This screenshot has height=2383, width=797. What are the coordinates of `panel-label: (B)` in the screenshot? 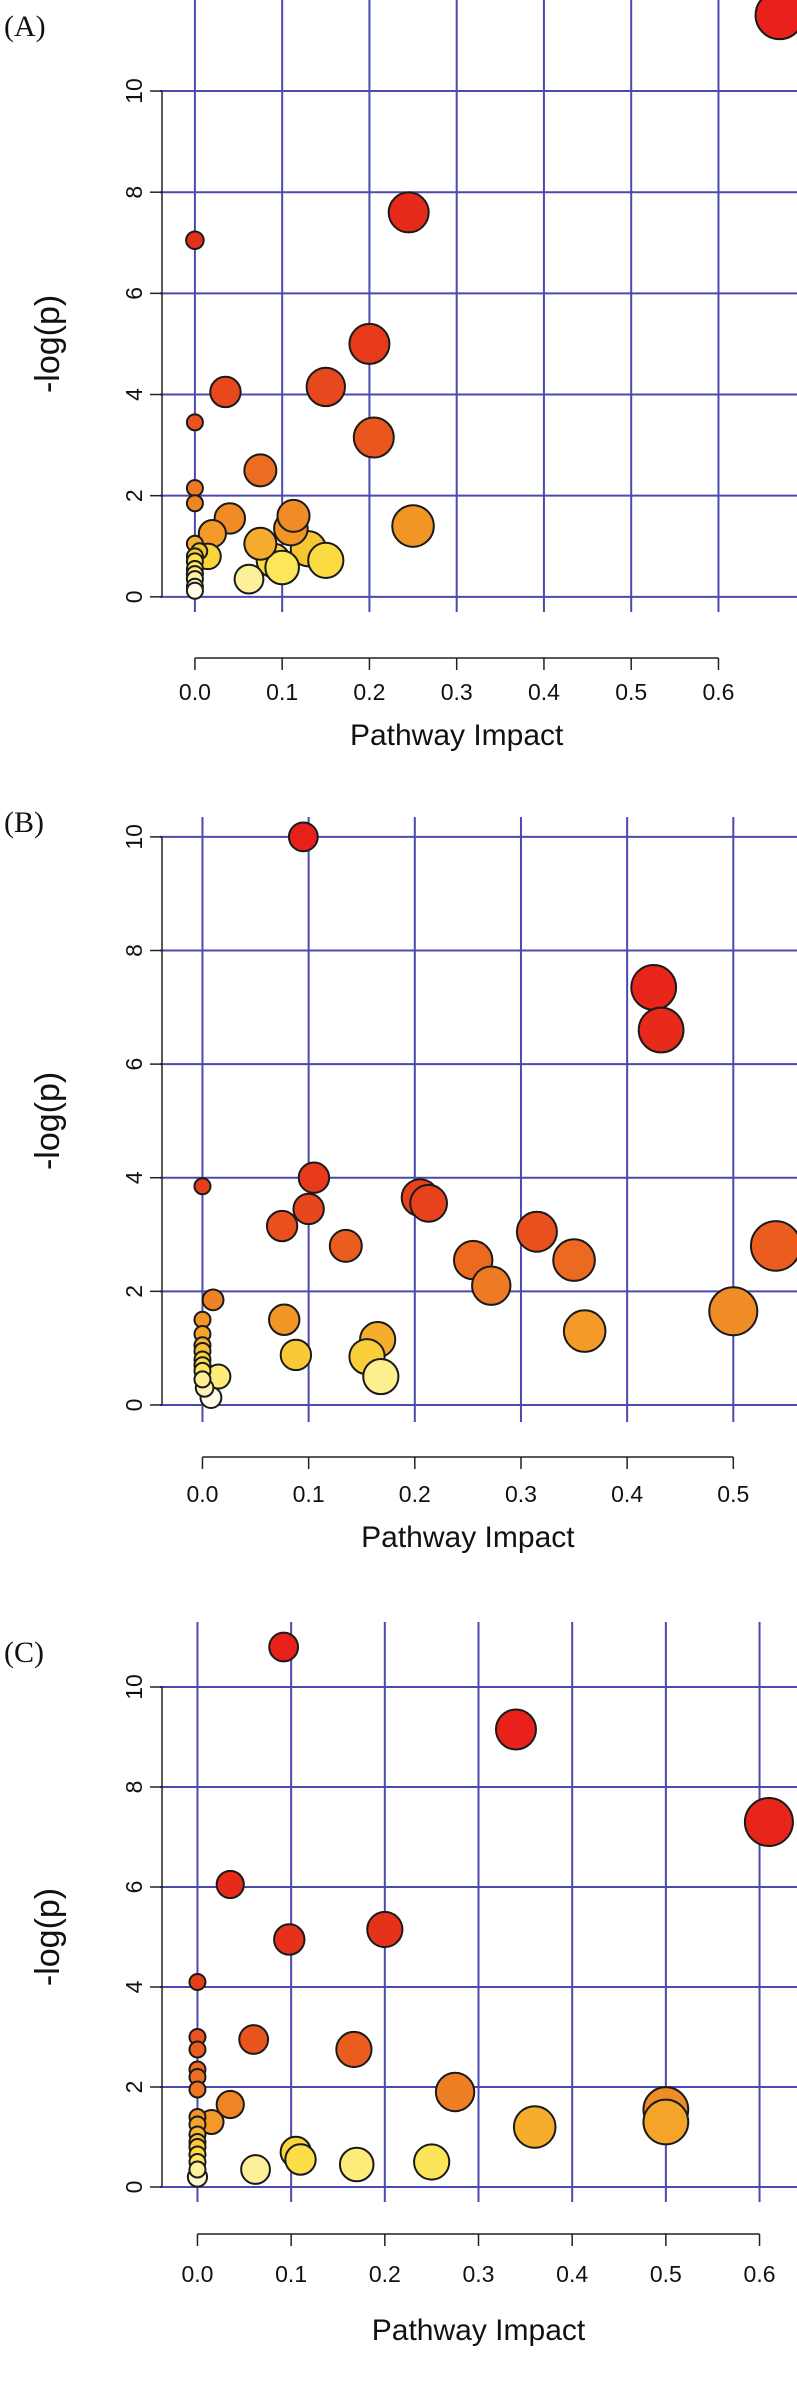 It's located at (24, 822).